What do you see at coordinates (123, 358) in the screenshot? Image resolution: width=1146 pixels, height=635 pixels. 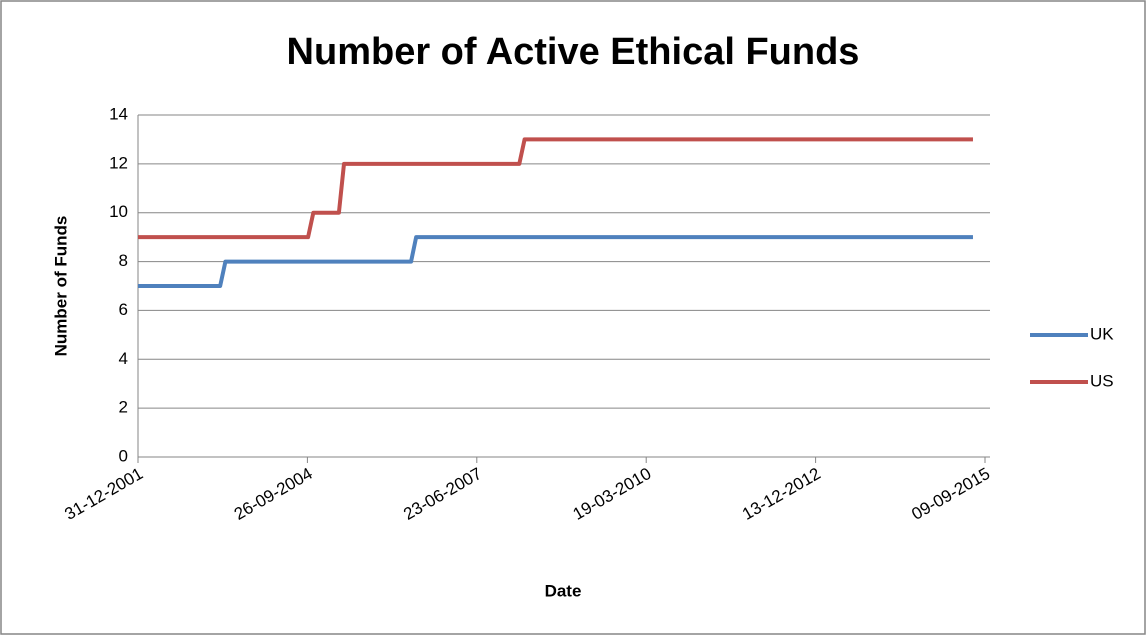 I see `y-tick-label: 4` at bounding box center [123, 358].